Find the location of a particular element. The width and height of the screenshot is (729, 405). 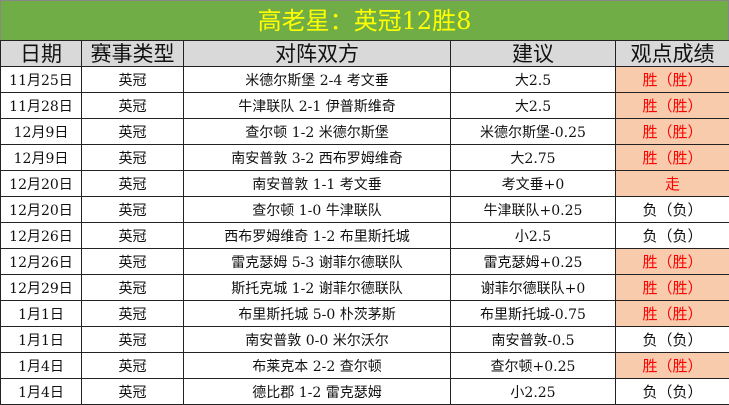

match-cell: 牛津联队 2-1 伊普斯维奇 is located at coordinates (317, 106).